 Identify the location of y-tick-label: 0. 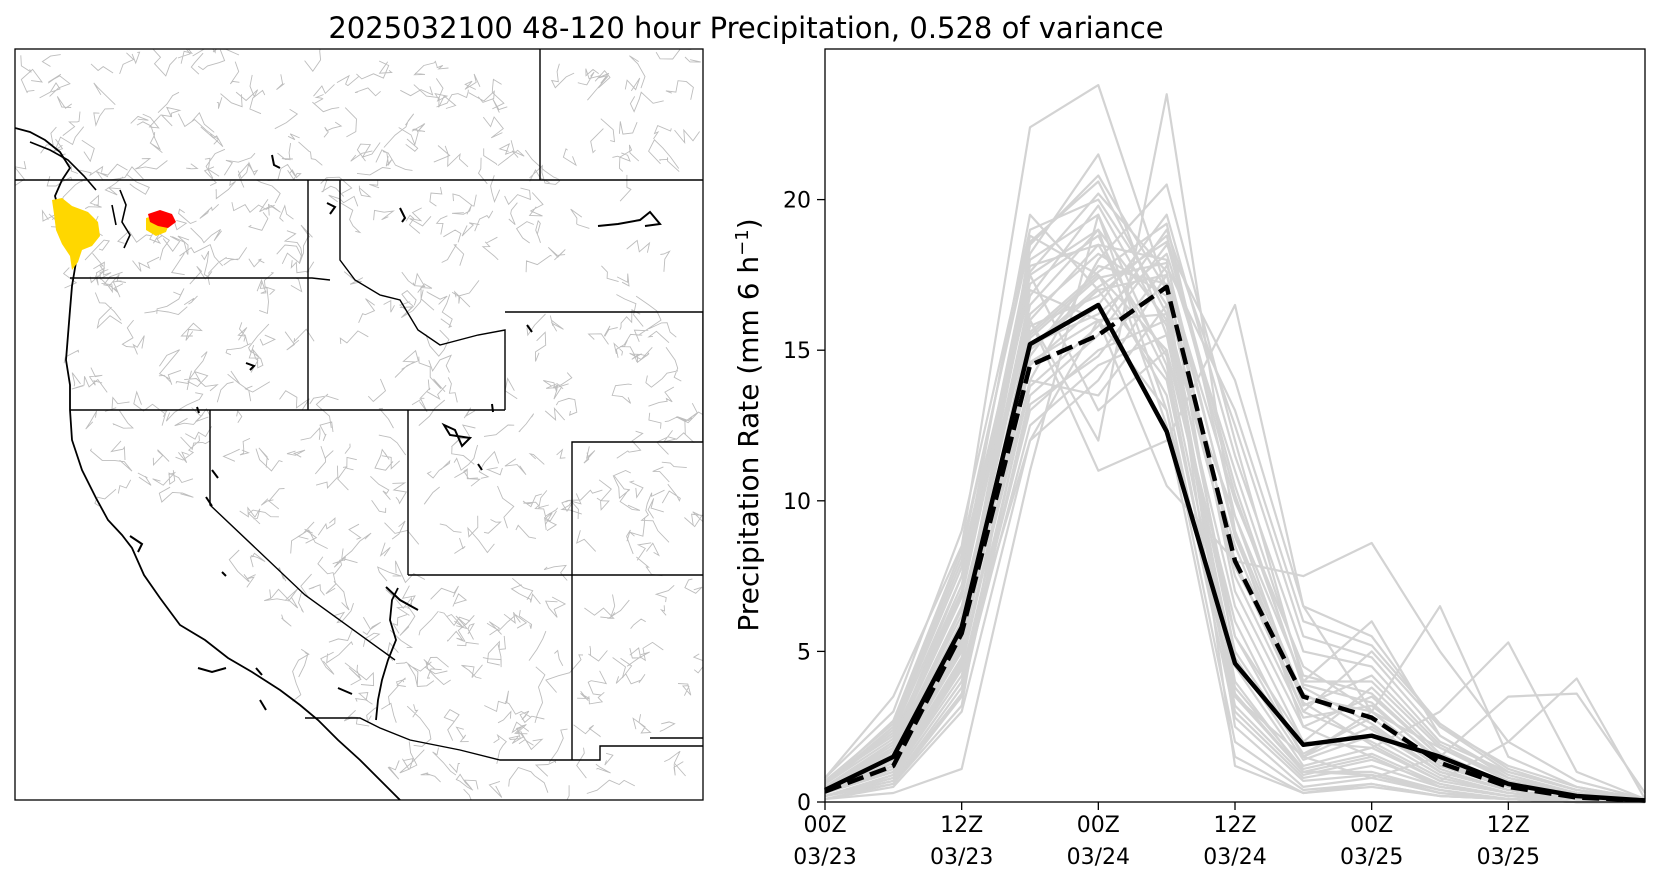
(804, 803).